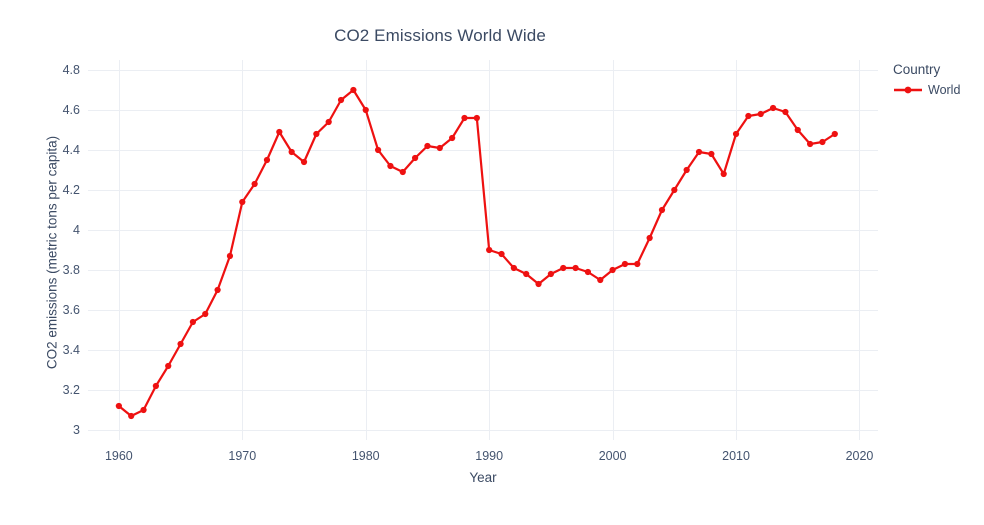  I want to click on y-tick-label: 3.6, so click(71, 310).